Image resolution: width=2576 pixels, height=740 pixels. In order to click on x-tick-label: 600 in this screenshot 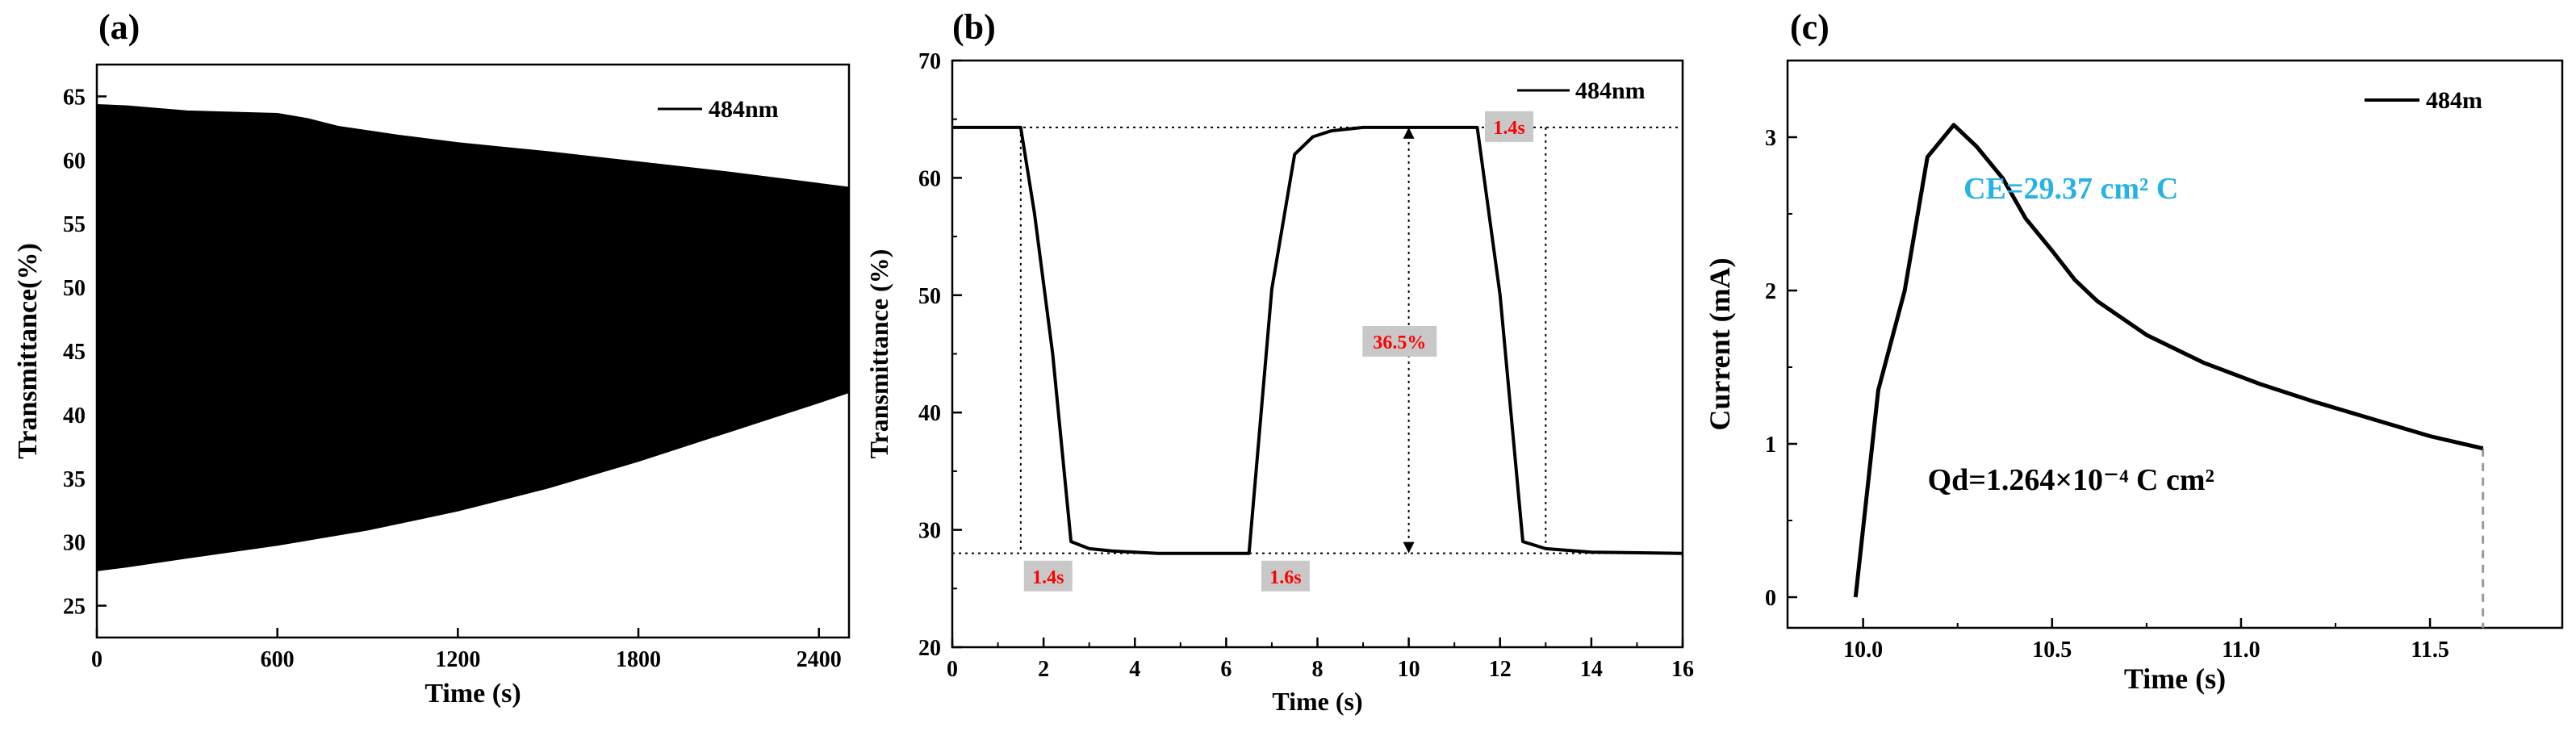, I will do `click(278, 660)`.